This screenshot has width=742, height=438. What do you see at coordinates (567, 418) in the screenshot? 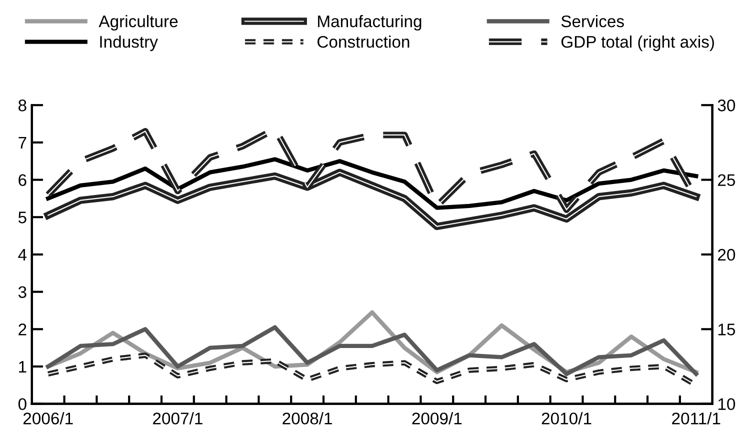
I see `x-tick-label: 2010/1` at bounding box center [567, 418].